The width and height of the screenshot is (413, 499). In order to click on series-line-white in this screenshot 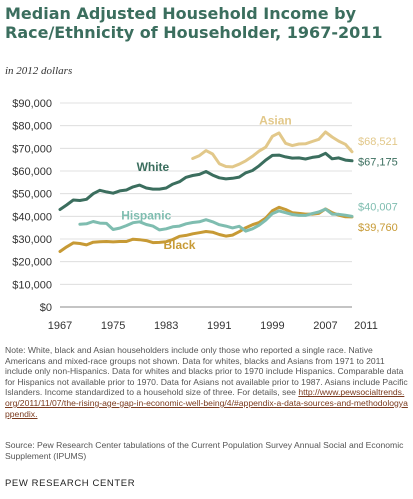, I will do `click(206, 181)`.